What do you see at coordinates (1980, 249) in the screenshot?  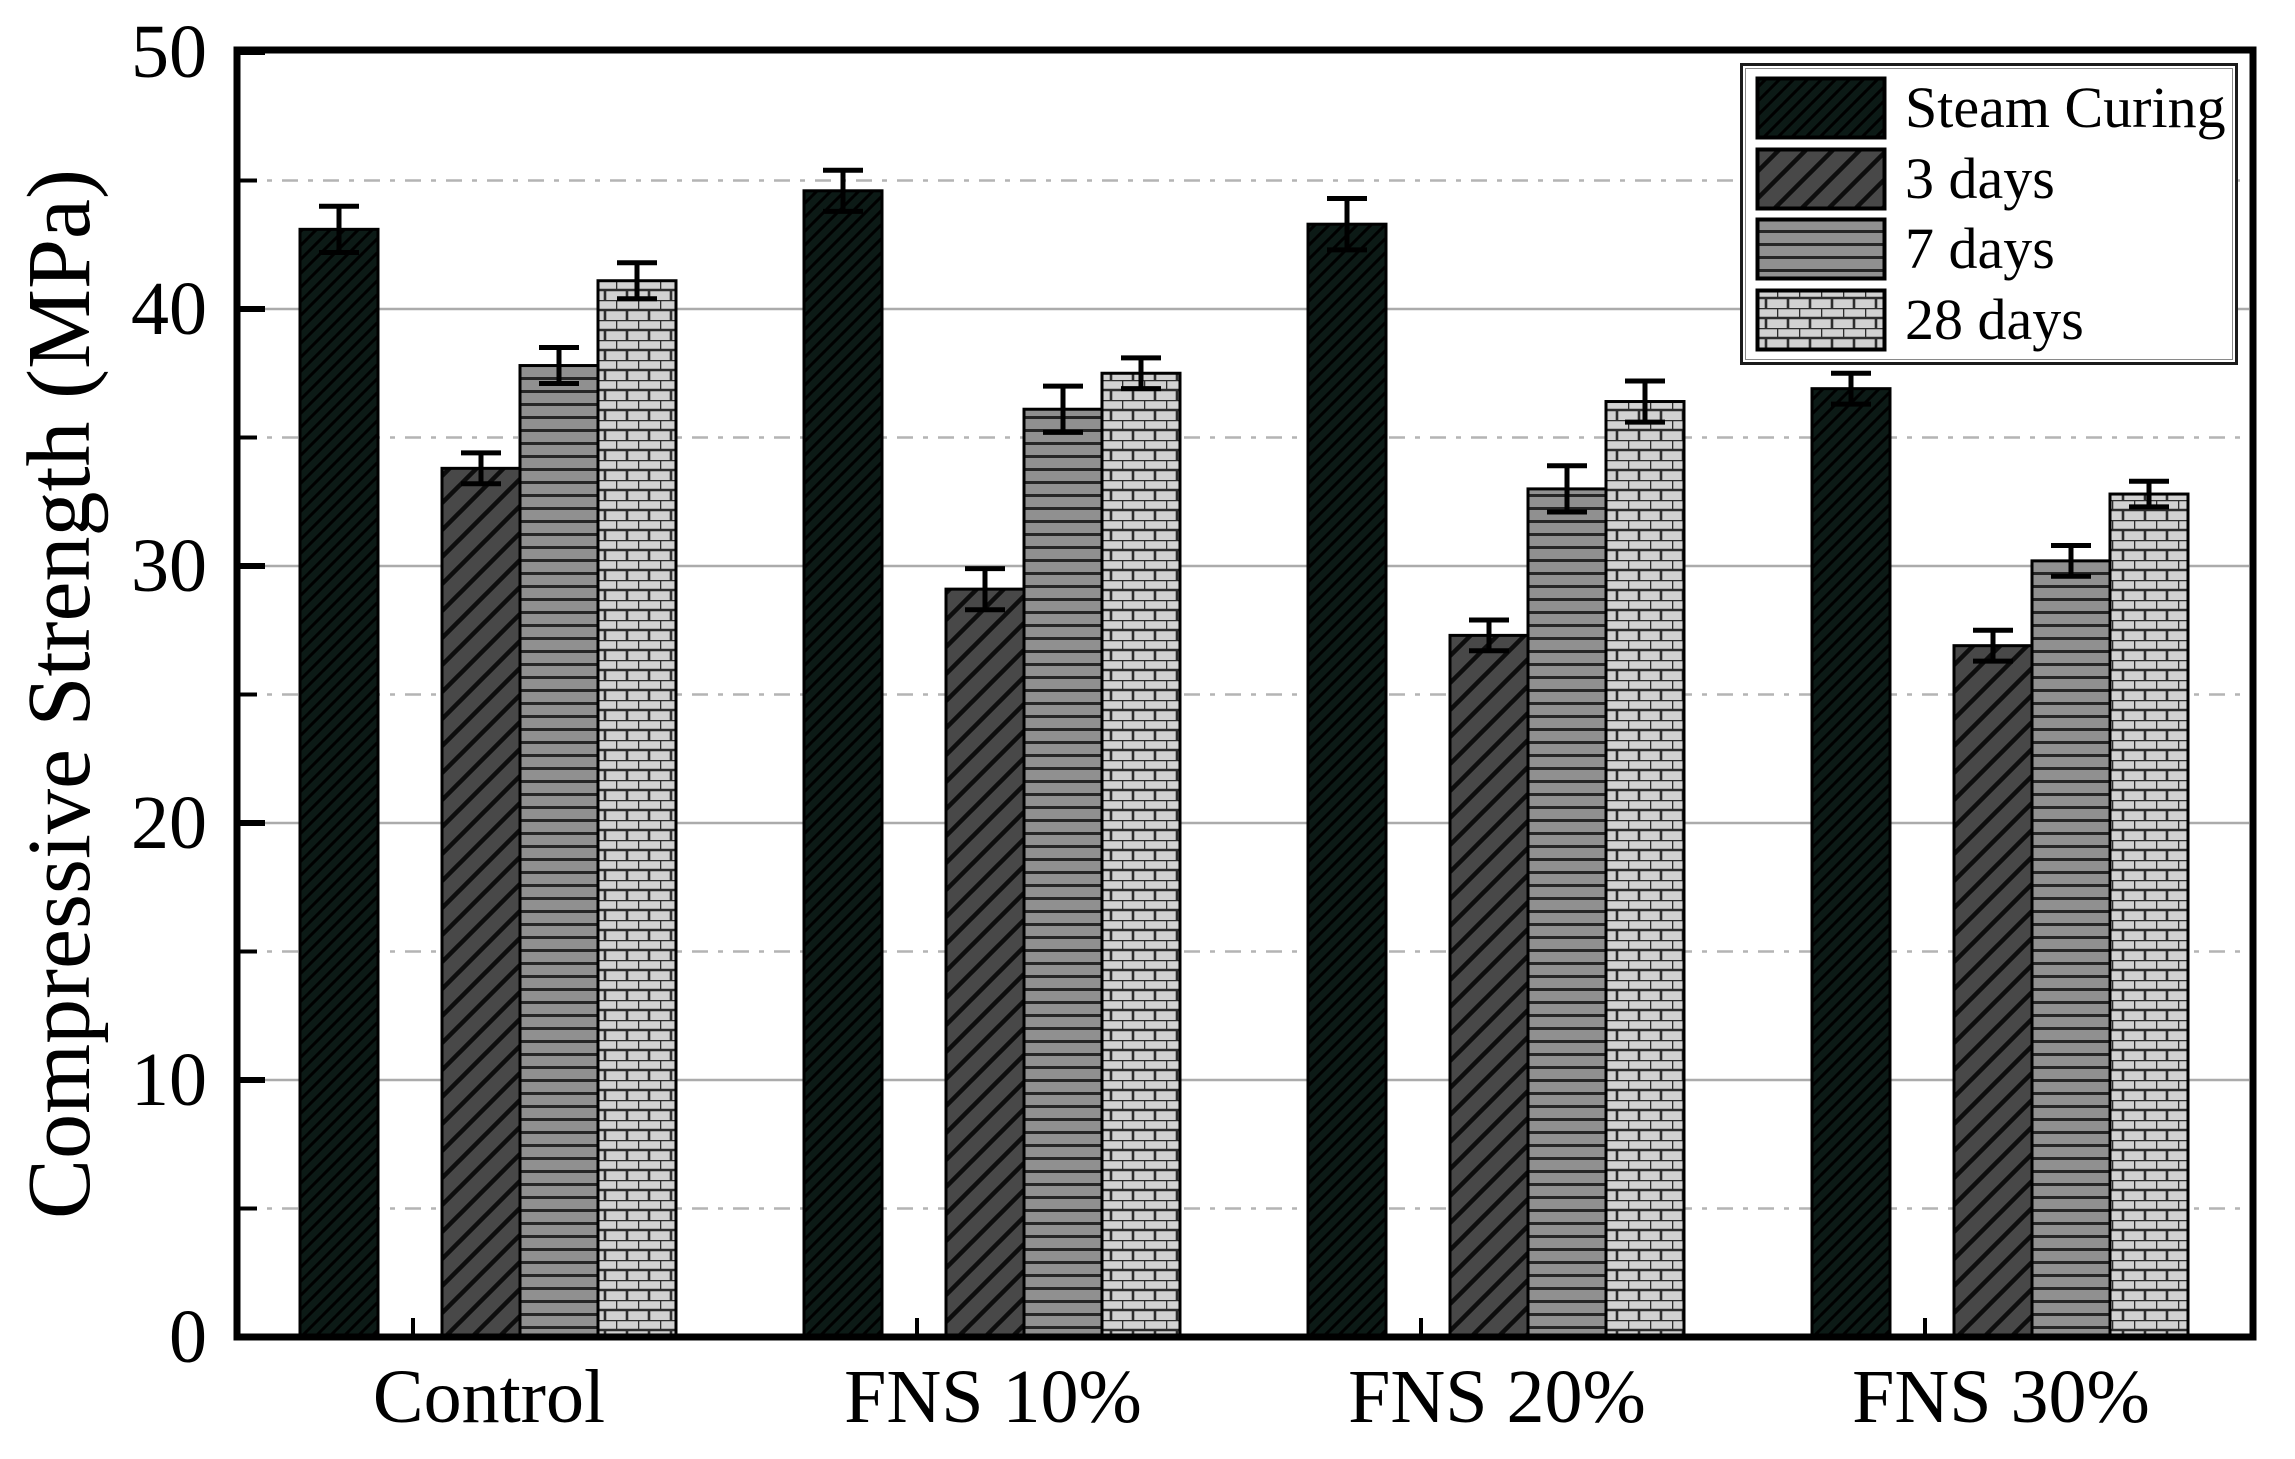 I see `legend-label-7-days: 7 days` at bounding box center [1980, 249].